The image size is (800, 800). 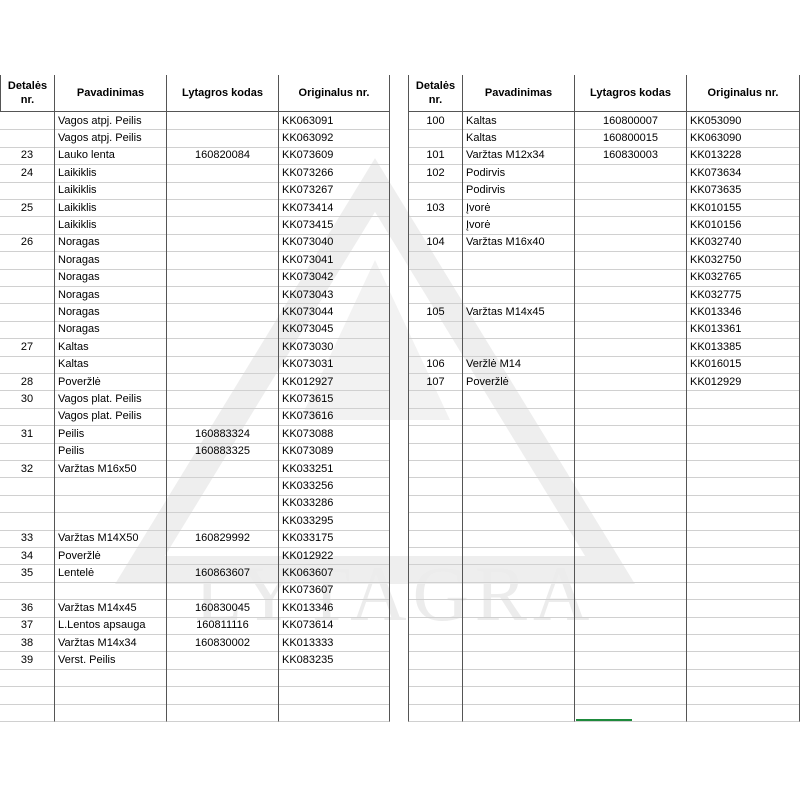 What do you see at coordinates (334, 625) in the screenshot?
I see `original-number: KK073614` at bounding box center [334, 625].